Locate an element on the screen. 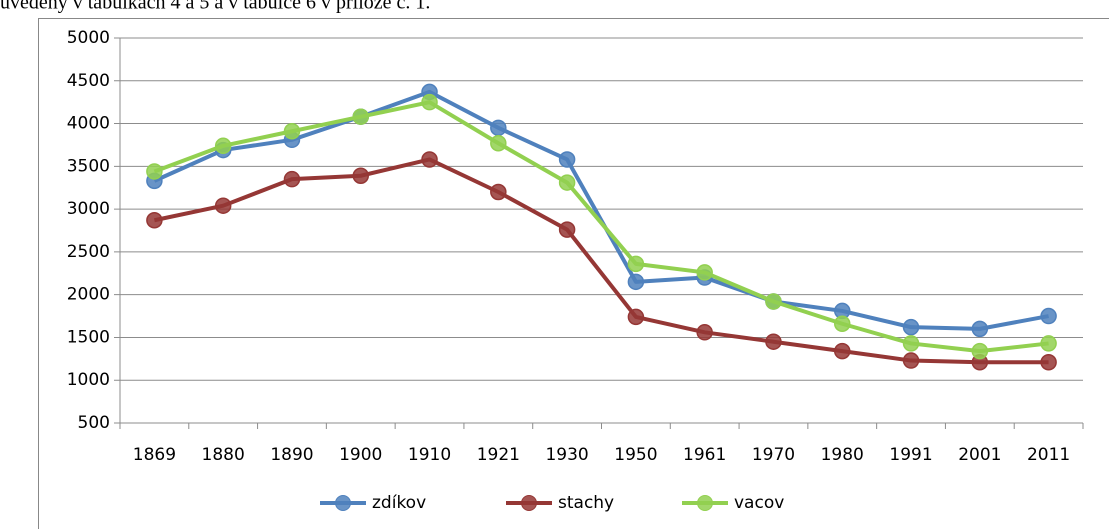  legend-label: zdíkov is located at coordinates (399, 503).